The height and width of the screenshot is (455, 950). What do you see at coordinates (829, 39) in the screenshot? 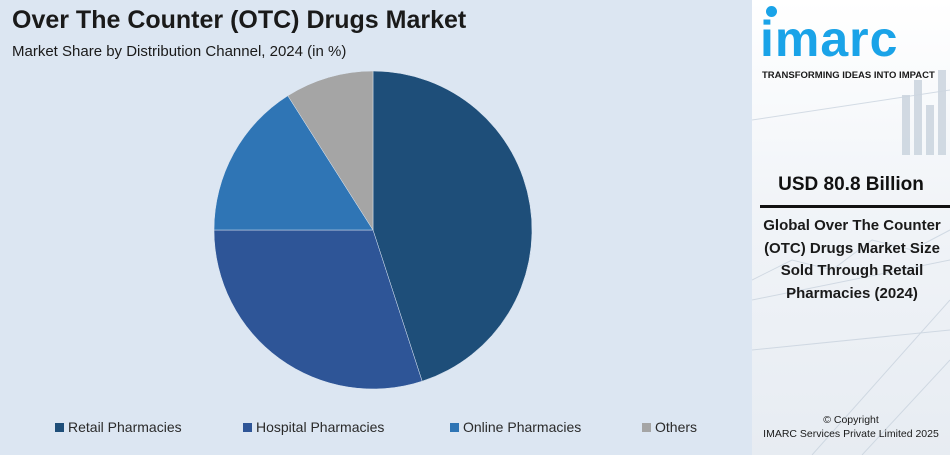
I see `logo-wordmark: imarc` at bounding box center [829, 39].